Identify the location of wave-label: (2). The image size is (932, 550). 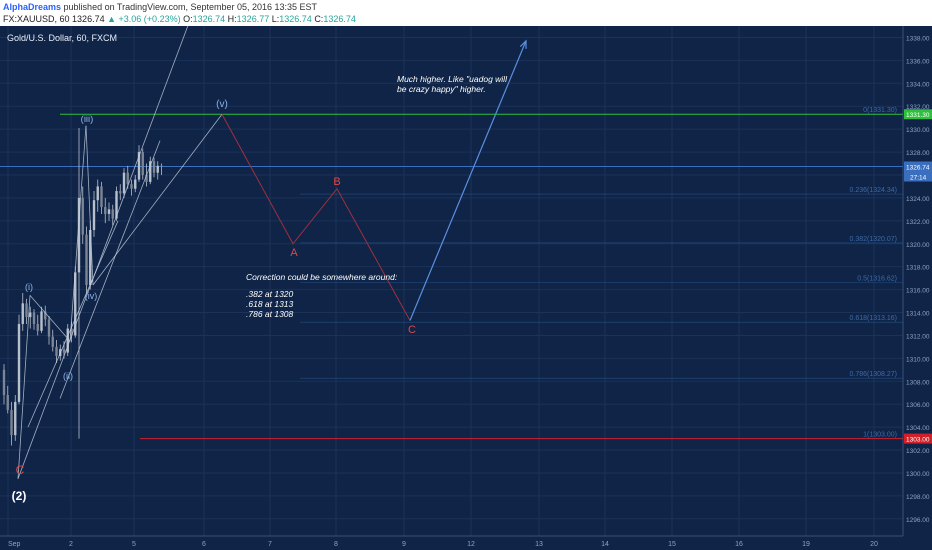
(19, 496).